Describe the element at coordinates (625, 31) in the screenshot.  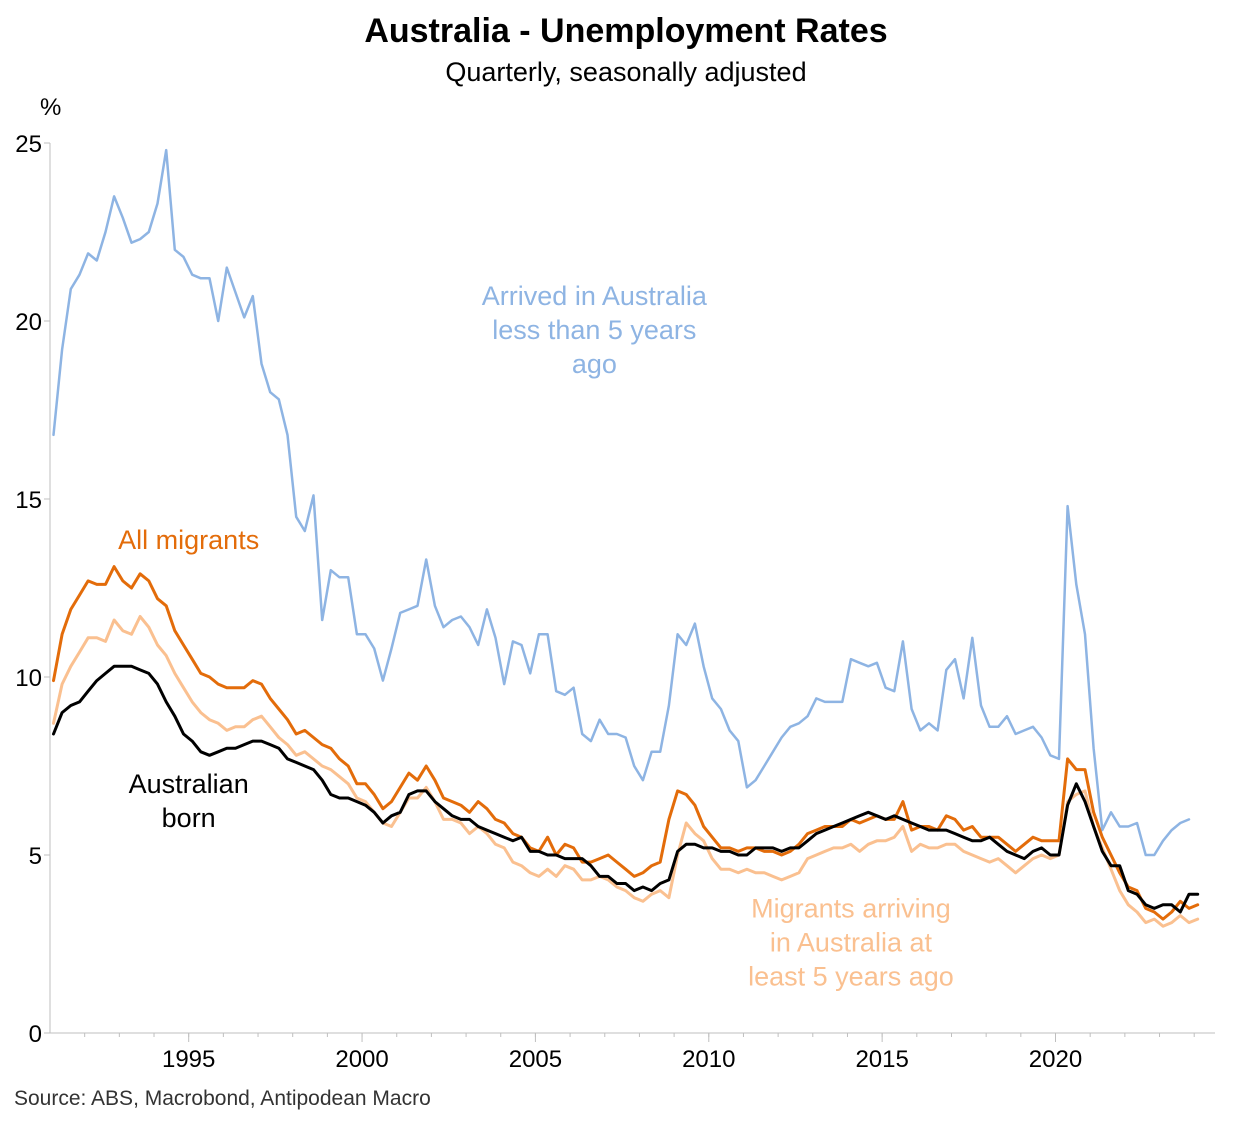
I see `chart-title: Australia - Unemployment Rates` at that location.